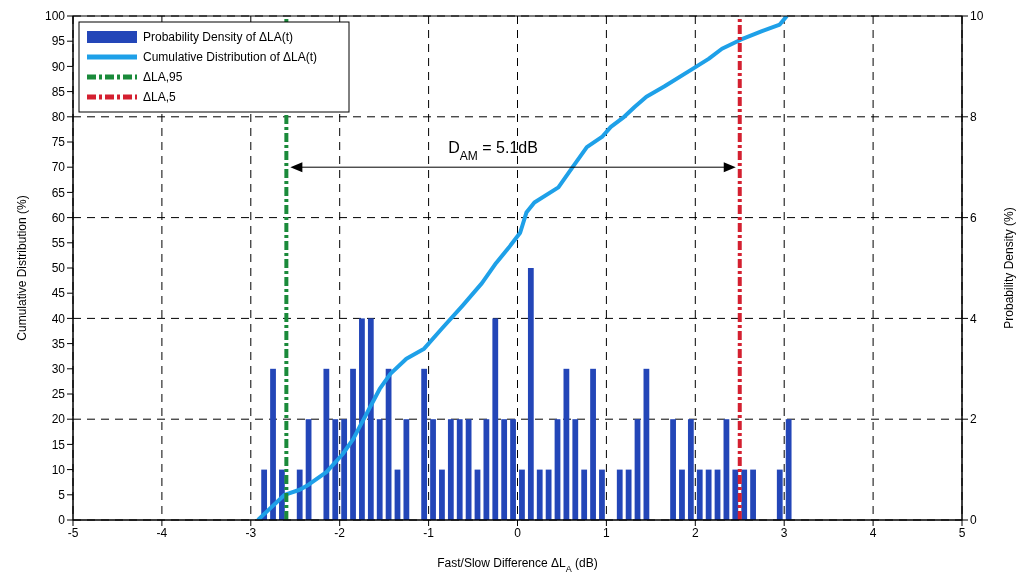  What do you see at coordinates (55, 16) in the screenshot?
I see `y-tick-label: 100` at bounding box center [55, 16].